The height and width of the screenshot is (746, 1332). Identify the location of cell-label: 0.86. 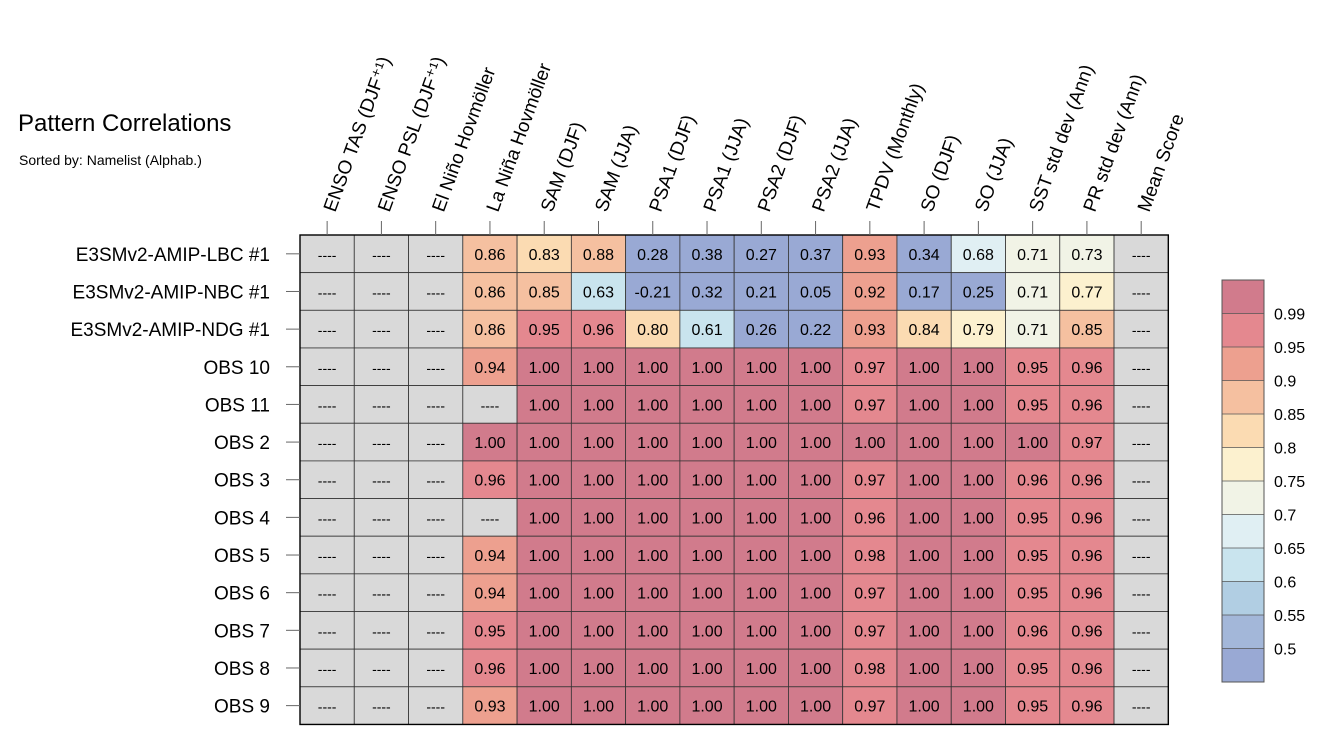
(489, 330).